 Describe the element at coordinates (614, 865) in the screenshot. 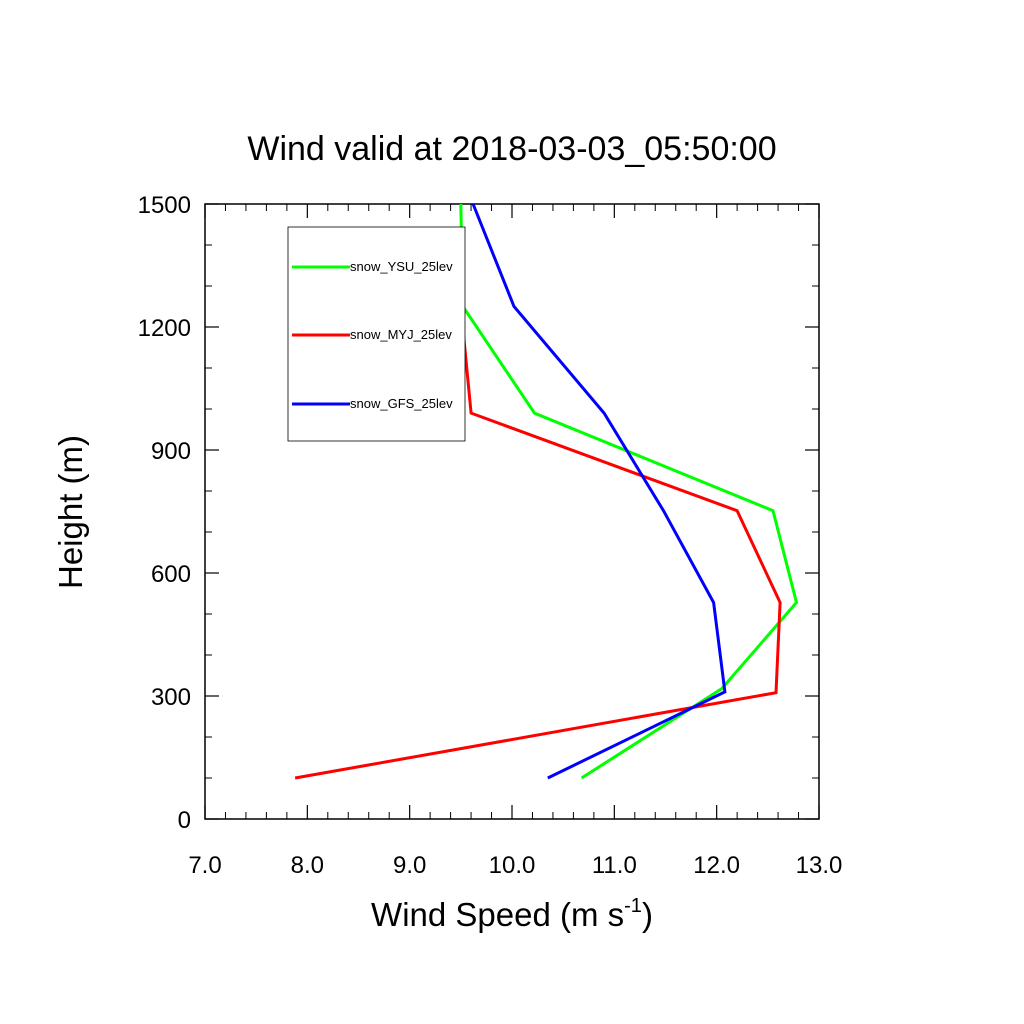

I see `x-tick-label: 11.0` at that location.